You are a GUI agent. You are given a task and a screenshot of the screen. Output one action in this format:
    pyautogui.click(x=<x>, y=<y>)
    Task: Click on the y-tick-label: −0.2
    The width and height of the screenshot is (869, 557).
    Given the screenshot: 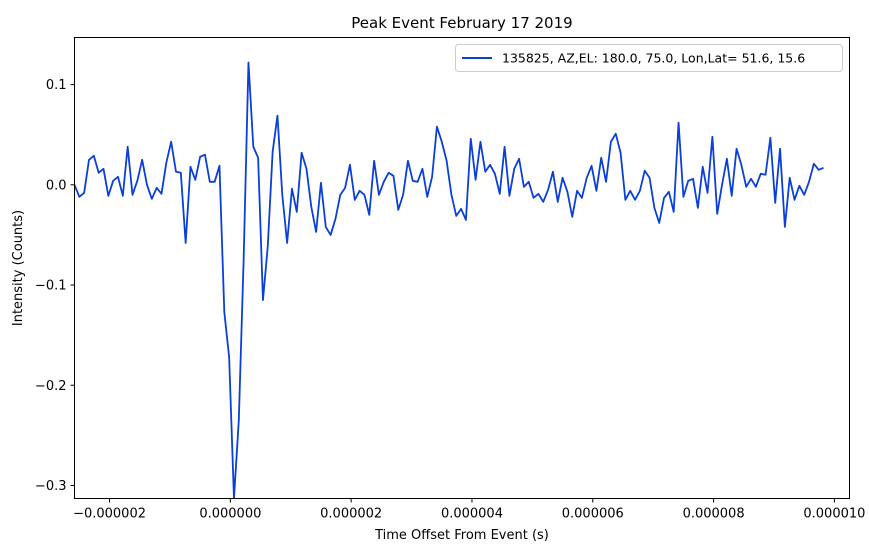 What is the action you would take?
    pyautogui.click(x=51, y=386)
    